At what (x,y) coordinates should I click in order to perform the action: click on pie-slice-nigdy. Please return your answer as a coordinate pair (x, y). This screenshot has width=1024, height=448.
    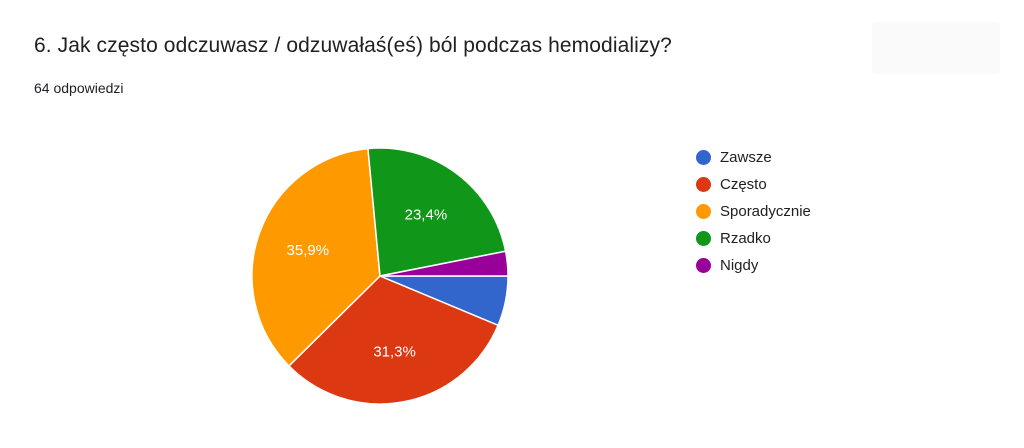
    Looking at the image, I should click on (444, 263).